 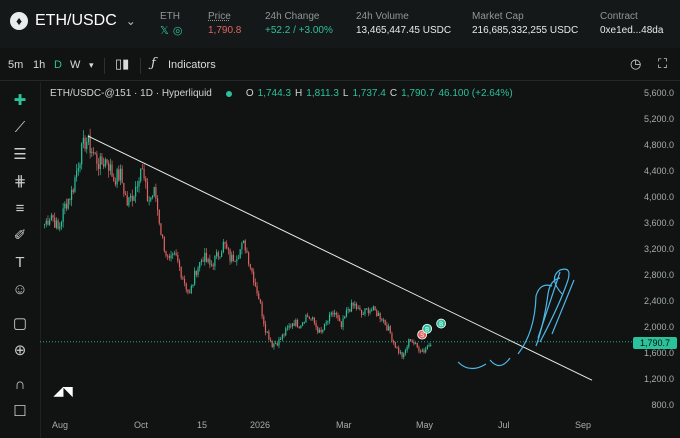 What do you see at coordinates (663, 63) in the screenshot?
I see `fullscreen-icon: ⛶` at bounding box center [663, 63].